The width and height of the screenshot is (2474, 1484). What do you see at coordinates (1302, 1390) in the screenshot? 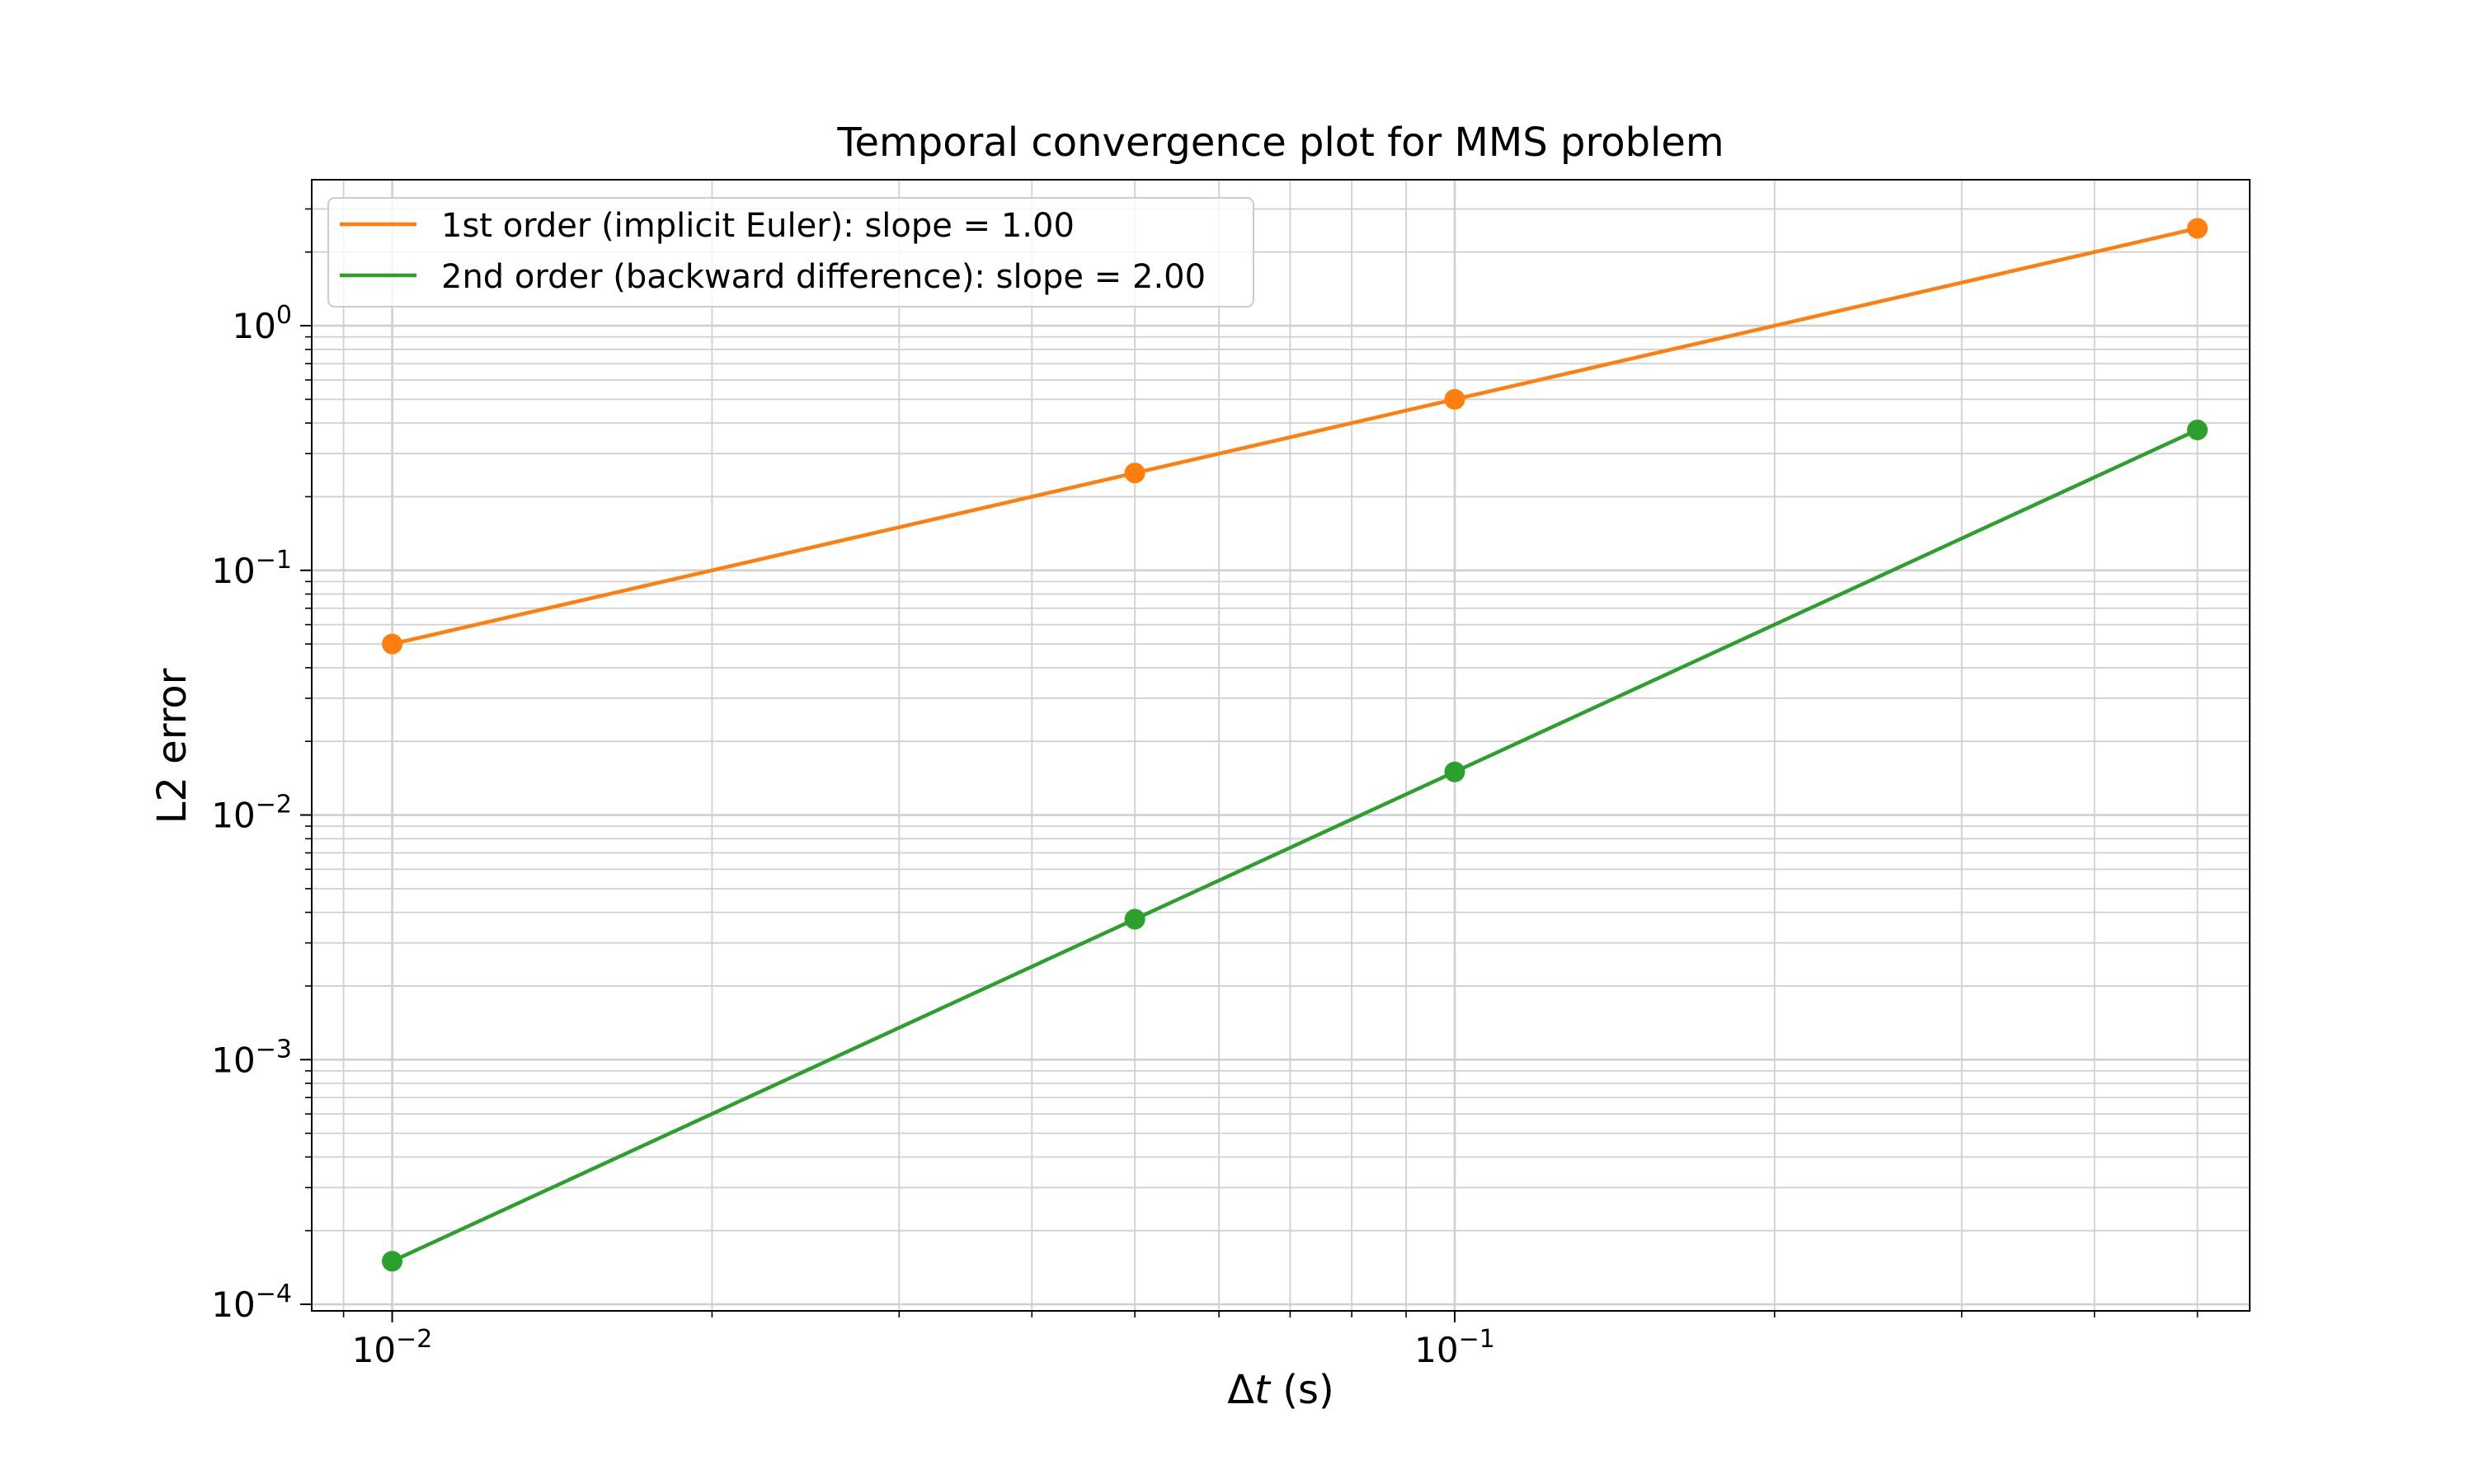
I see `x-axis-label-unit: (s)` at bounding box center [1302, 1390].